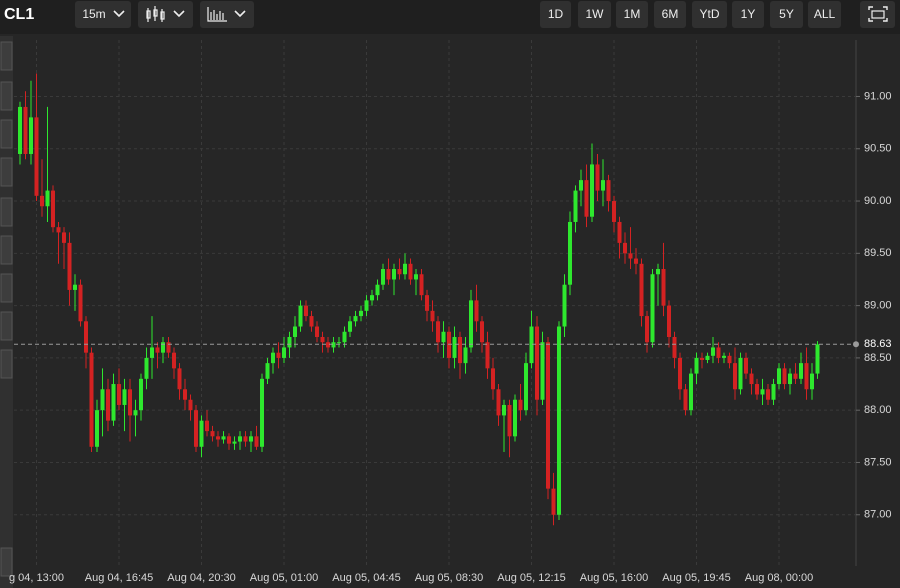 The width and height of the screenshot is (900, 588). Describe the element at coordinates (36, 578) in the screenshot. I see `x-tick-label: g 04, 13:00` at that location.